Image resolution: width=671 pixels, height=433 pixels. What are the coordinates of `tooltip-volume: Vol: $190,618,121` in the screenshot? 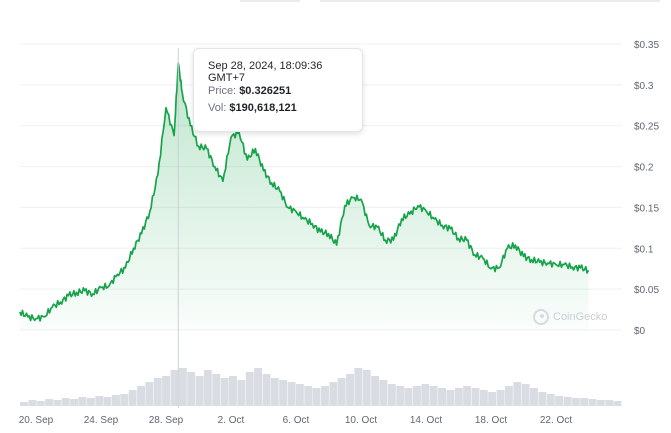 It's located at (285, 108).